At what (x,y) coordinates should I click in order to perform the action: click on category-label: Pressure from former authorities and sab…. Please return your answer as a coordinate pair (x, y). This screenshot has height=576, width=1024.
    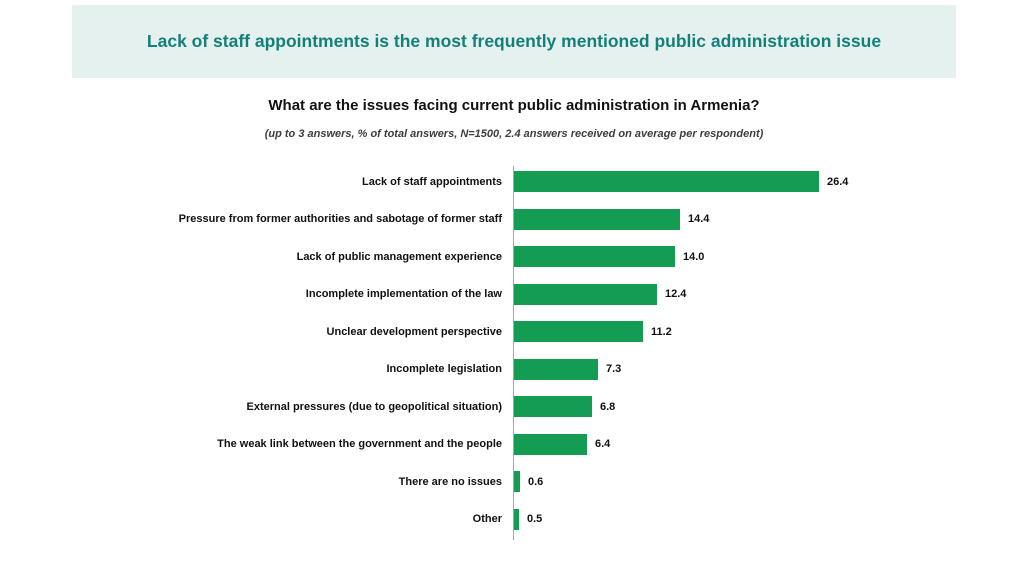
    Looking at the image, I should click on (340, 219).